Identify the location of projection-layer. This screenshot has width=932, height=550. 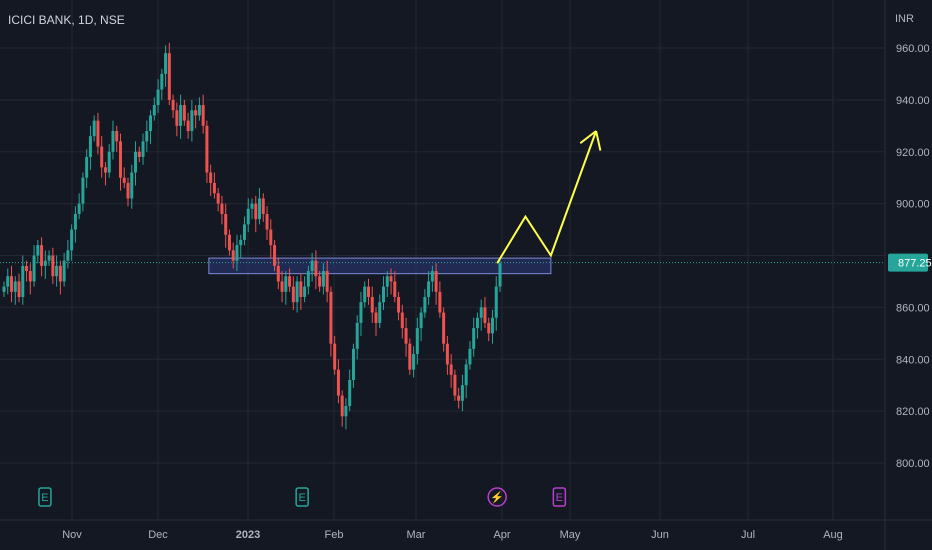
(549, 197).